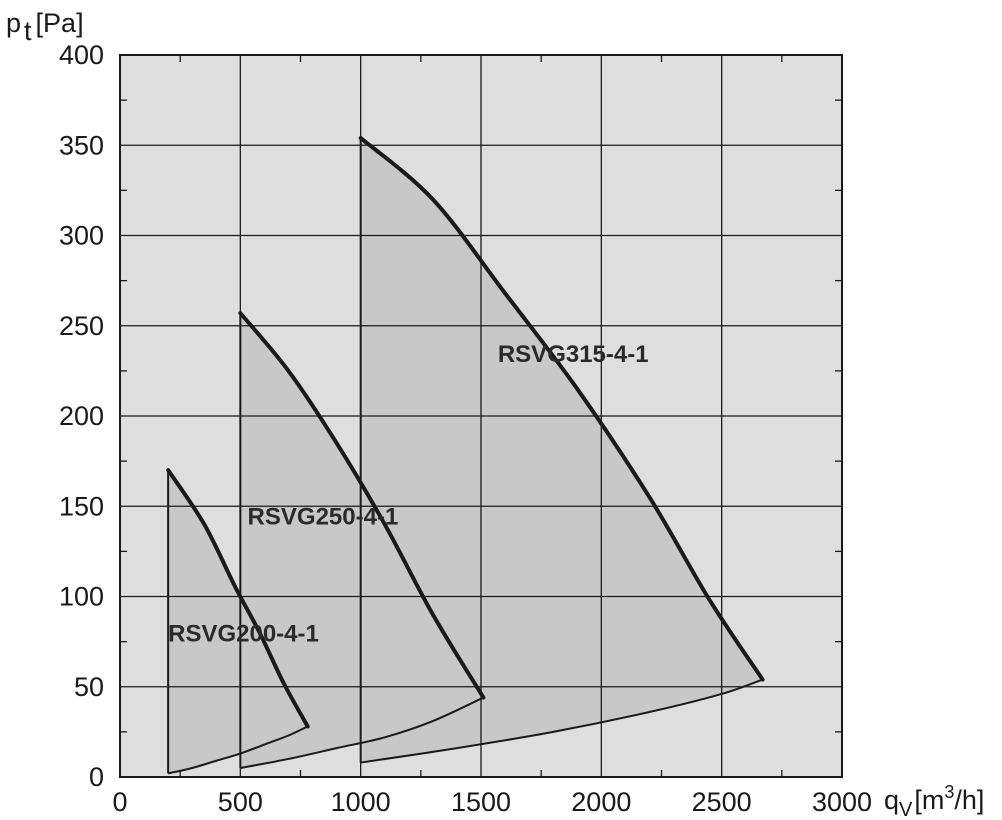  I want to click on x-tick-labels: 0 500 1000 1500 2000 2500 3000, so click(492, 802).